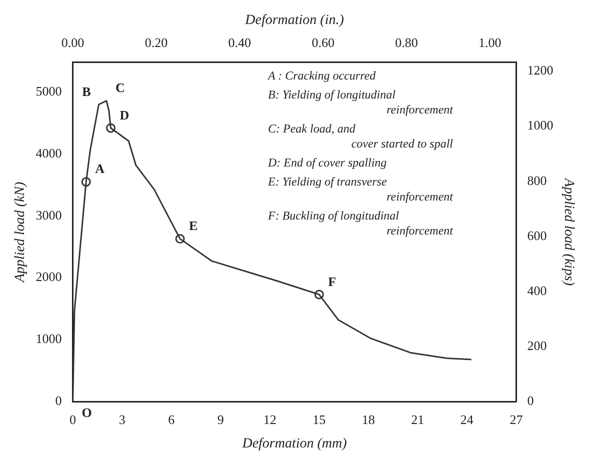 This screenshot has width=593, height=464. Describe the element at coordinates (49, 152) in the screenshot. I see `y-tick-label: 4000` at that location.